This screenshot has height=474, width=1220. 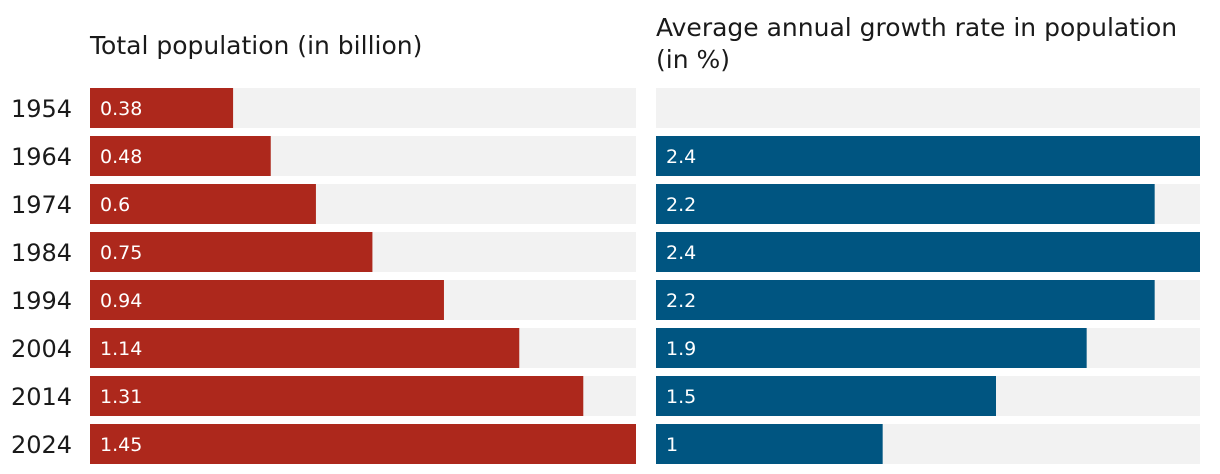 I want to click on year-label: 1994, so click(x=41, y=301).